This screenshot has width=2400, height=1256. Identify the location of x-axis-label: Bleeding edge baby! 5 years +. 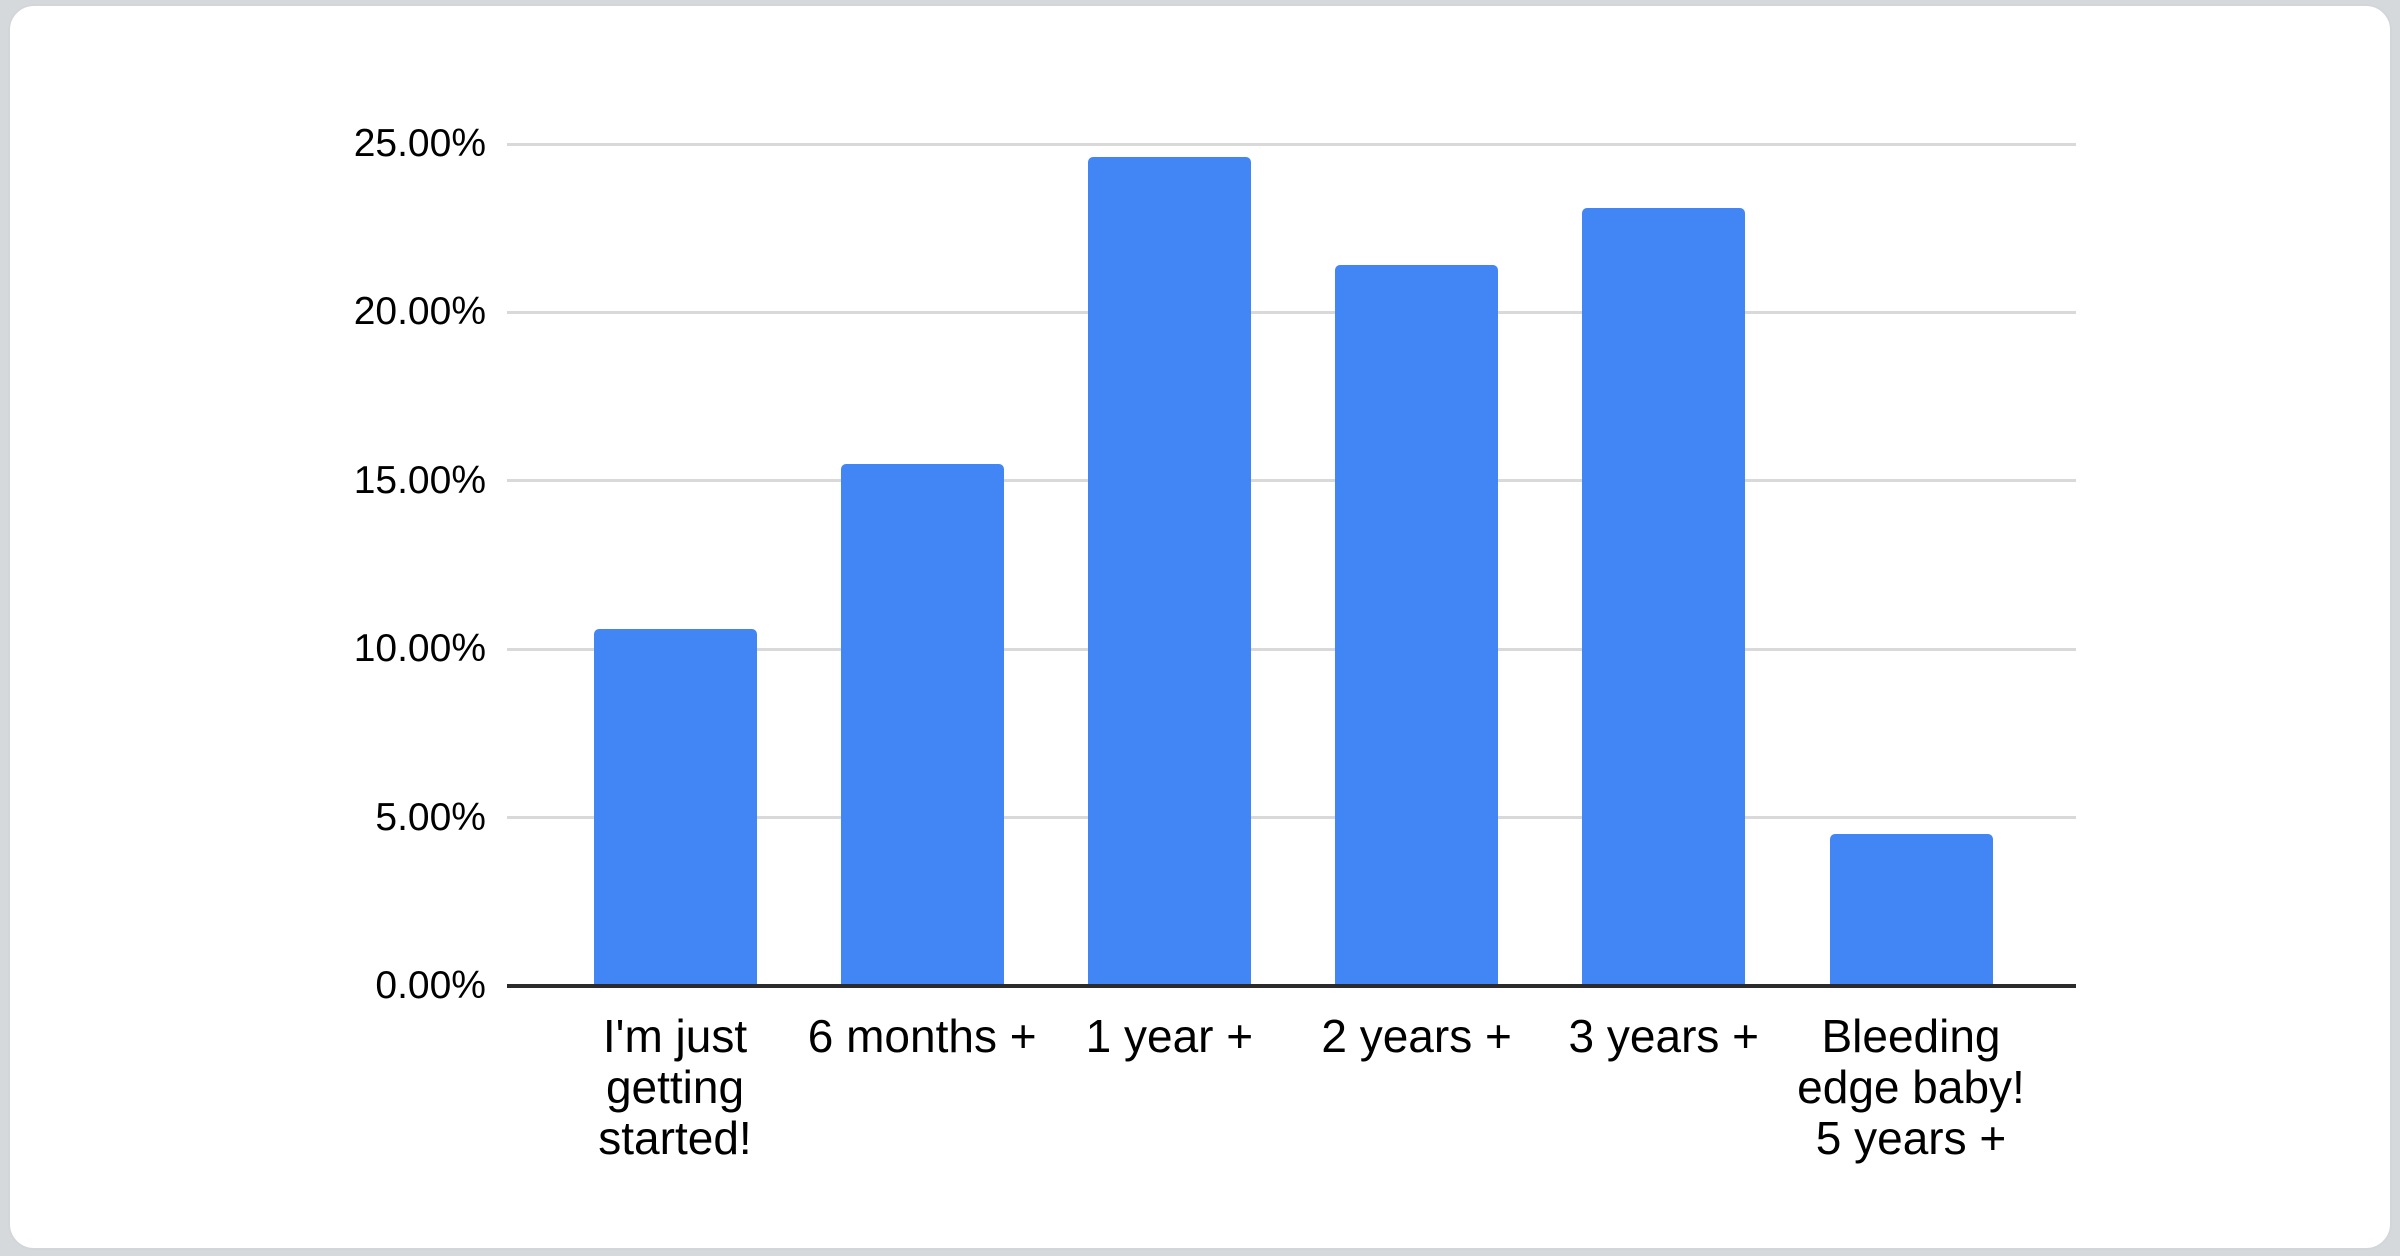
(1911, 1087).